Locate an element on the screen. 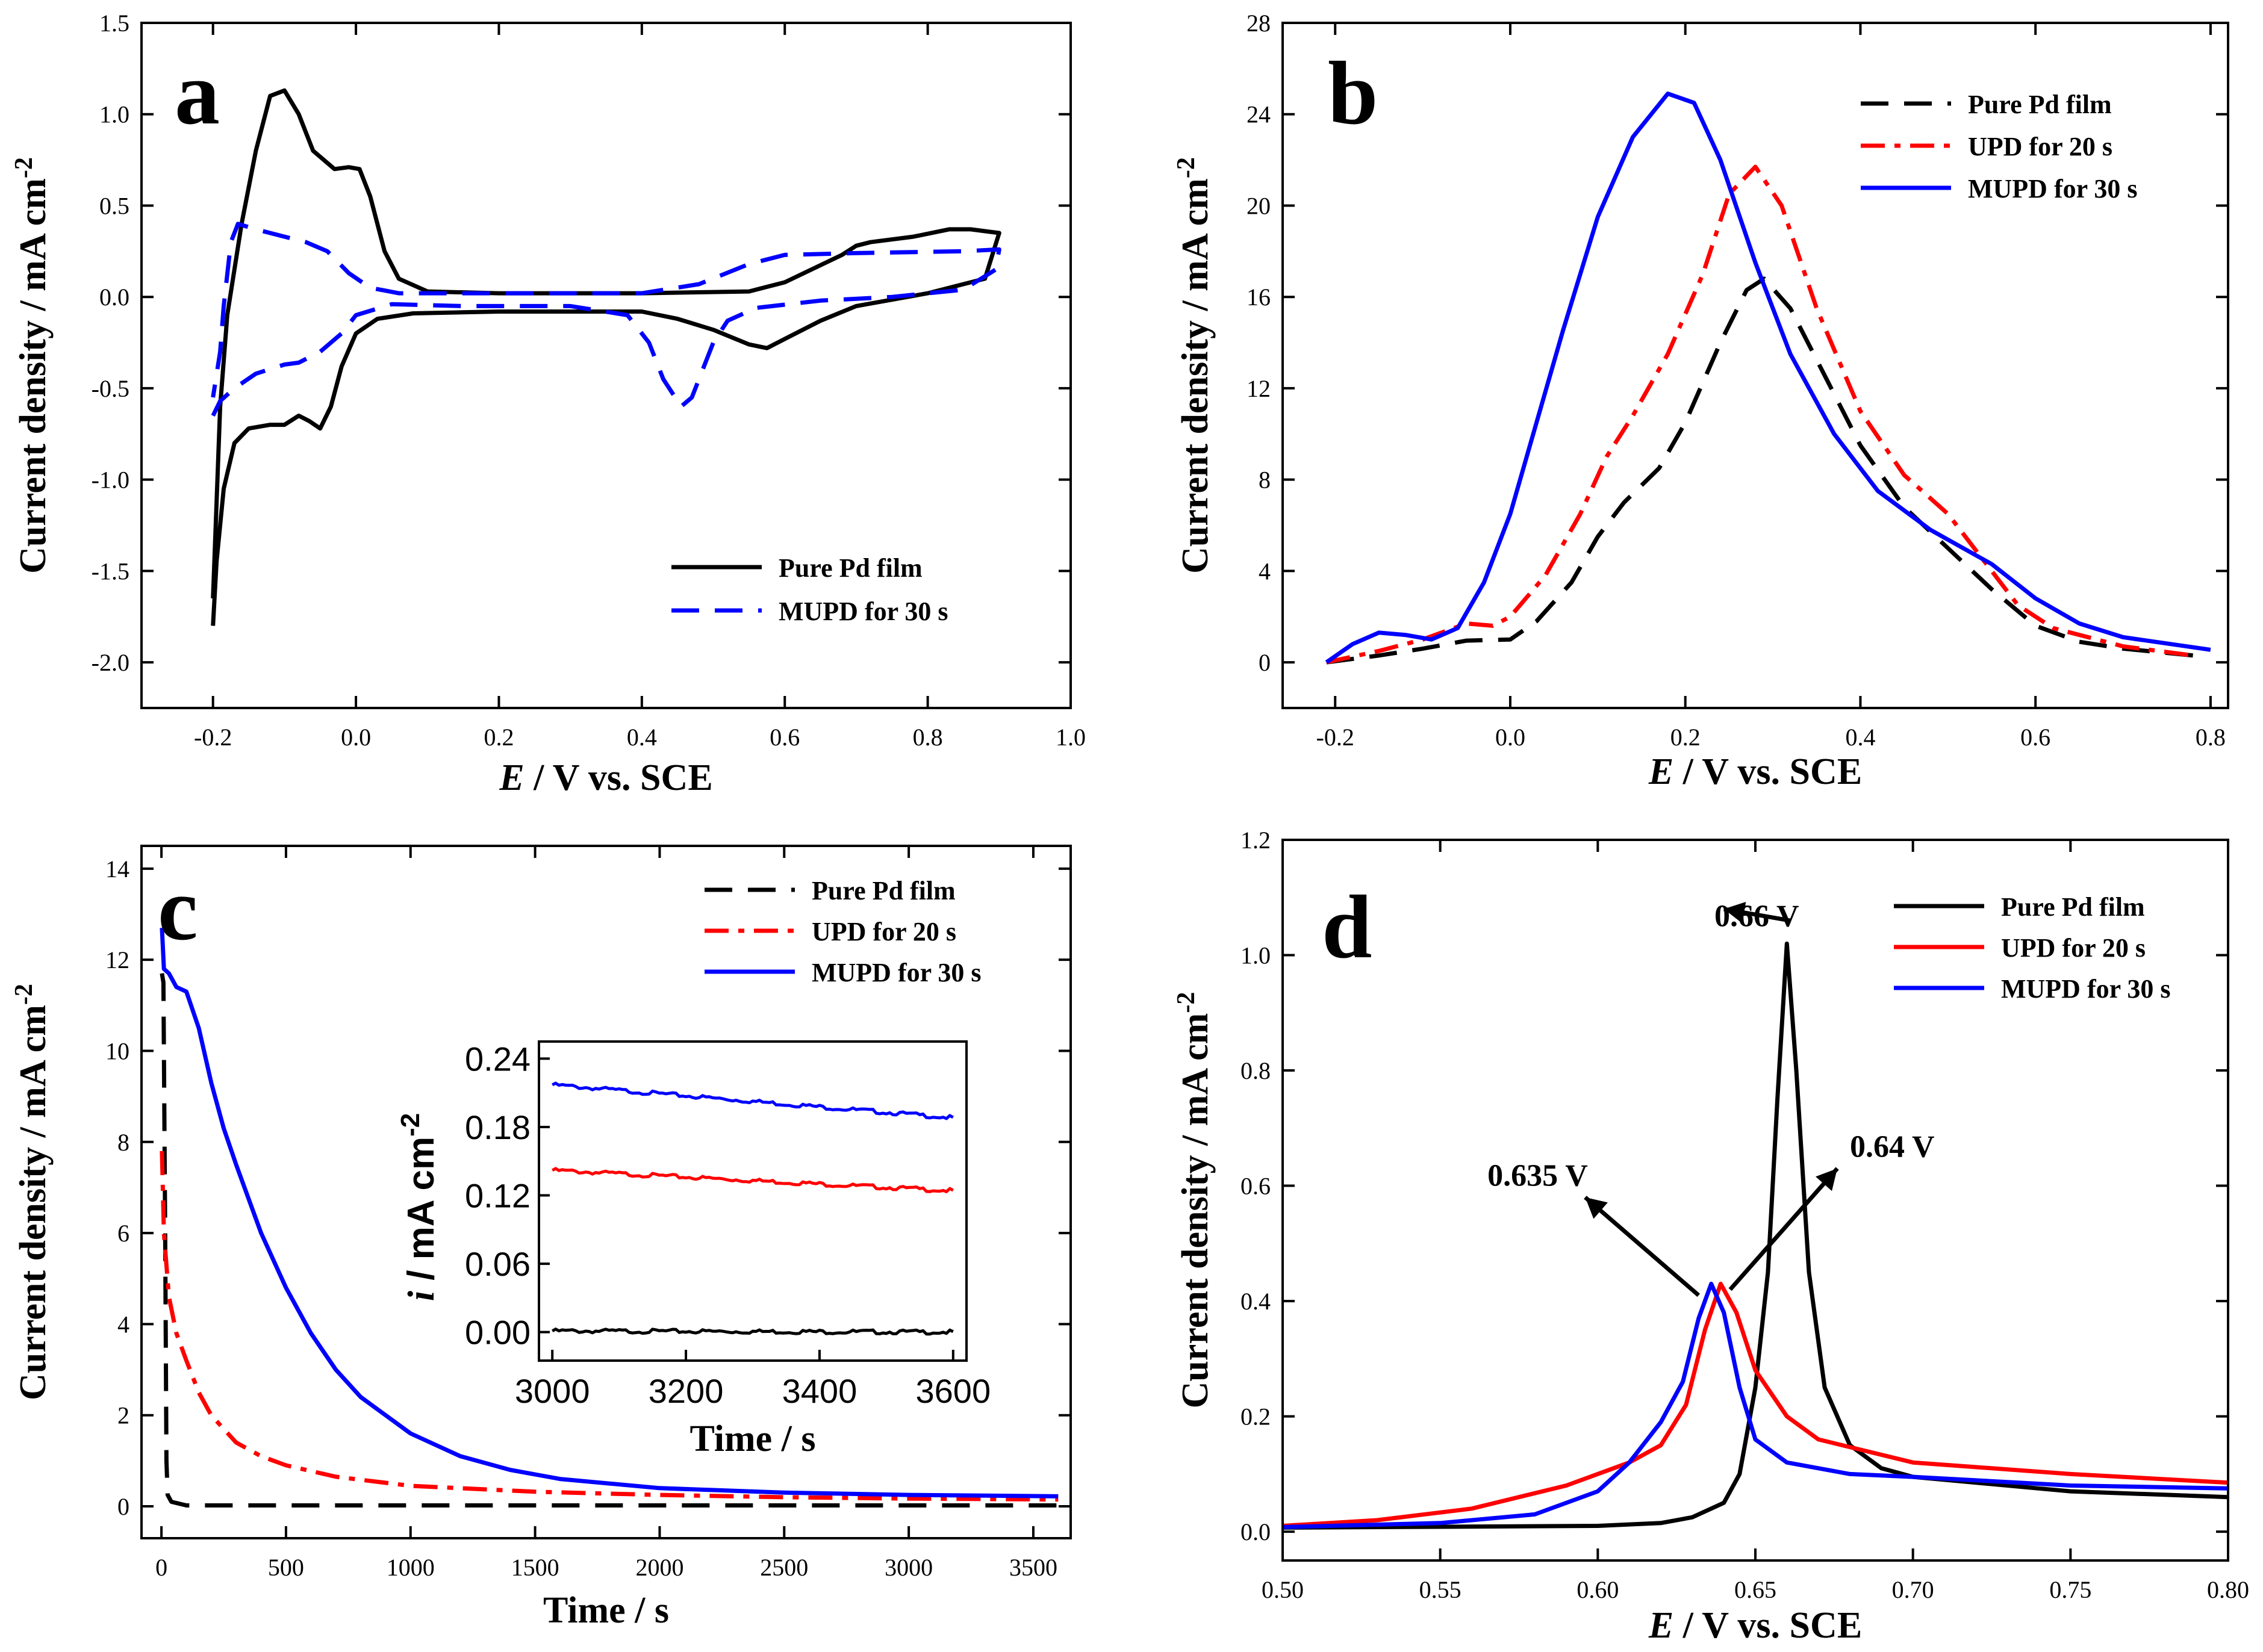 The width and height of the screenshot is (2263, 1652). x-tick-label: 0.80 is located at coordinates (2228, 1589).